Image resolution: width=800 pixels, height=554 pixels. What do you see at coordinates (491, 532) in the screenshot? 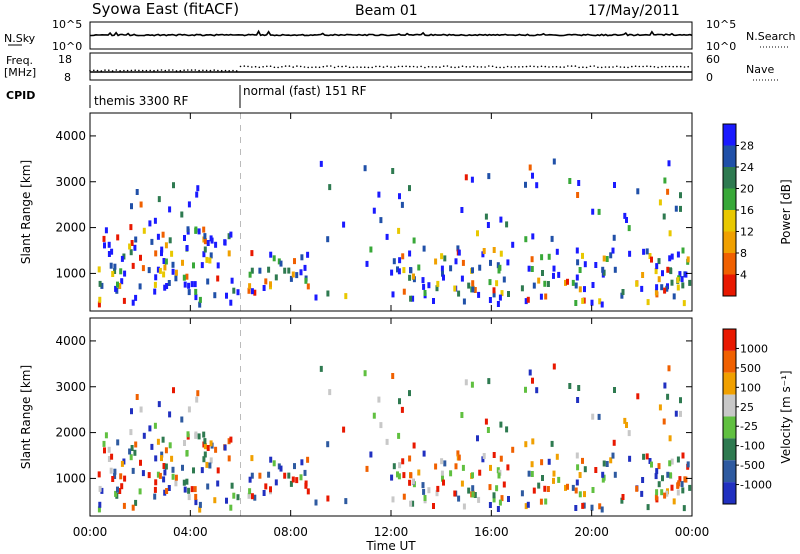
I see `xtick-label: 16:00` at bounding box center [491, 532].